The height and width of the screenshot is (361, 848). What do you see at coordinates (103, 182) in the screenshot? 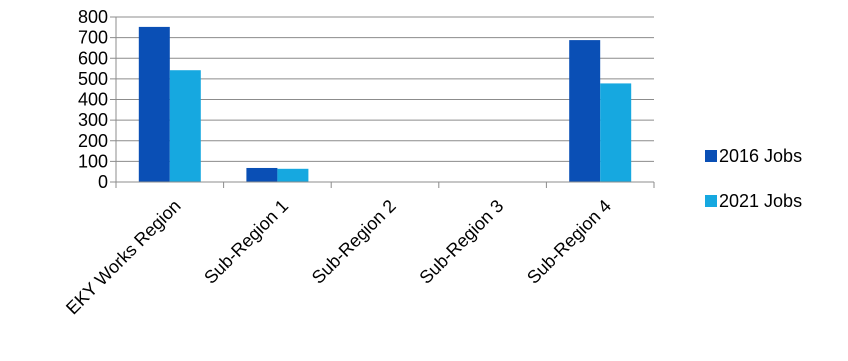
I see `y-tick-label: 0` at bounding box center [103, 182].